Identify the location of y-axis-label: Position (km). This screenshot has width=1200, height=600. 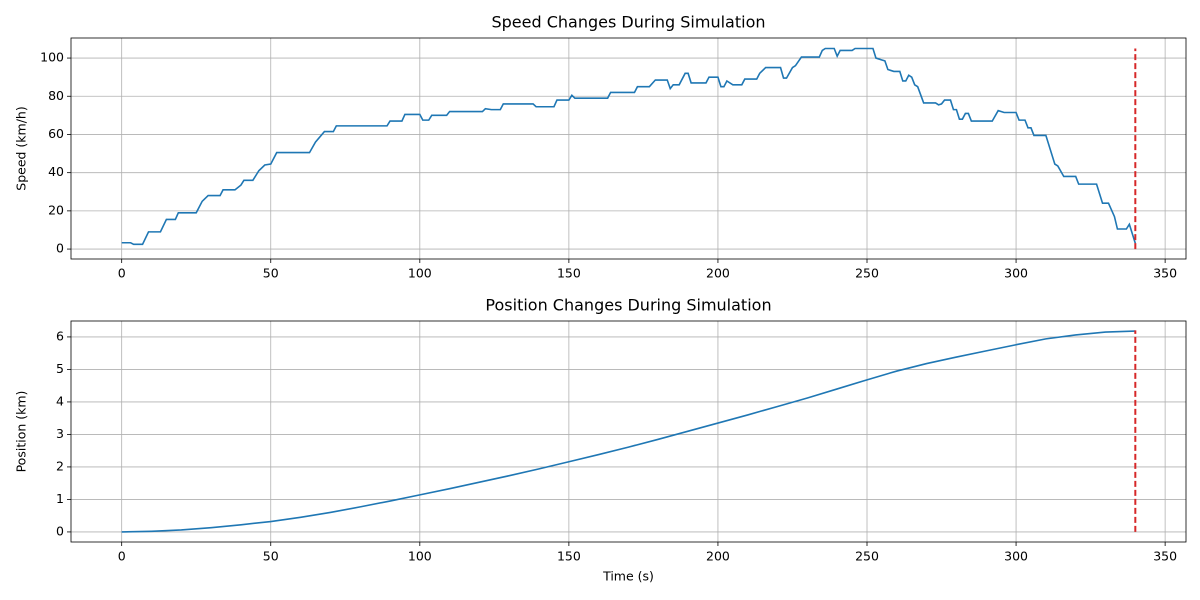
(21, 432).